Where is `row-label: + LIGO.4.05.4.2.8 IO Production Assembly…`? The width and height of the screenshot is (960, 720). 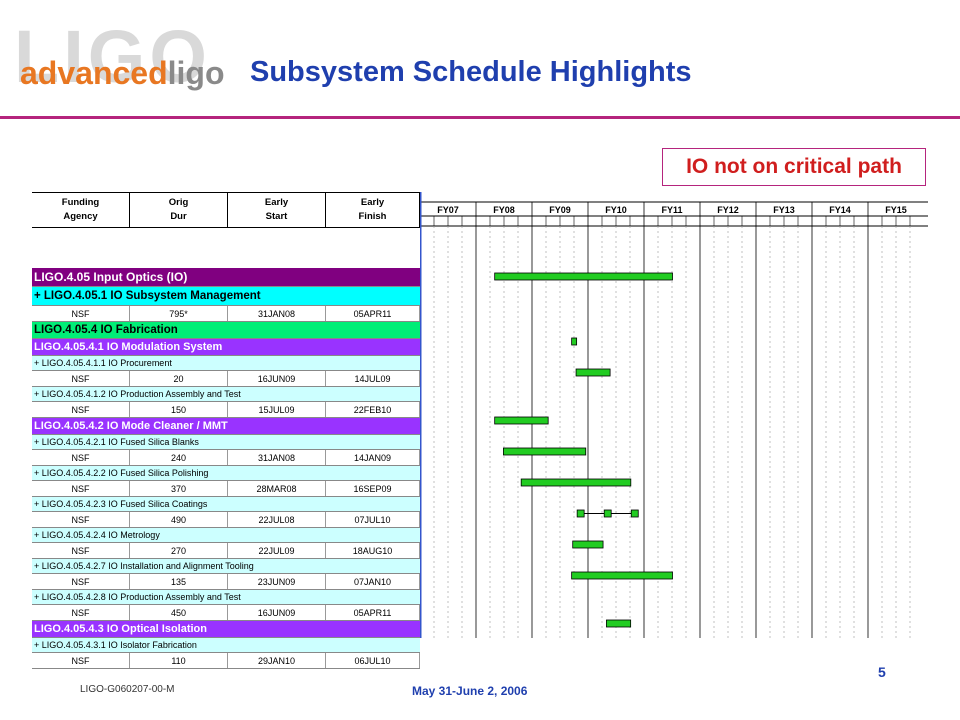 row-label: + LIGO.4.05.4.2.8 IO Production Assembly… is located at coordinates (137, 597).